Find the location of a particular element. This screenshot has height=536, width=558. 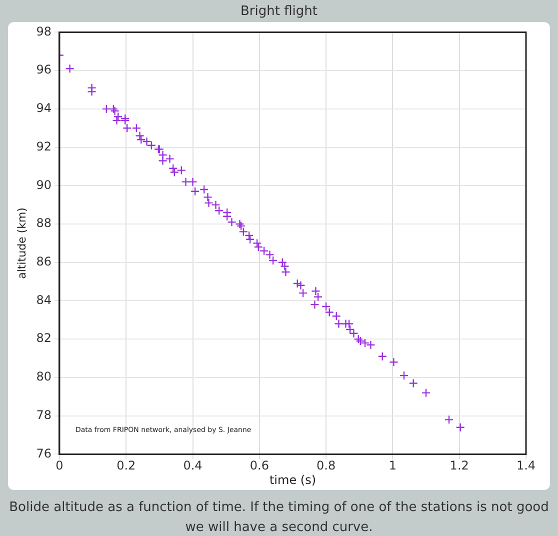

x-axis-title: time (s) is located at coordinates (292, 479).